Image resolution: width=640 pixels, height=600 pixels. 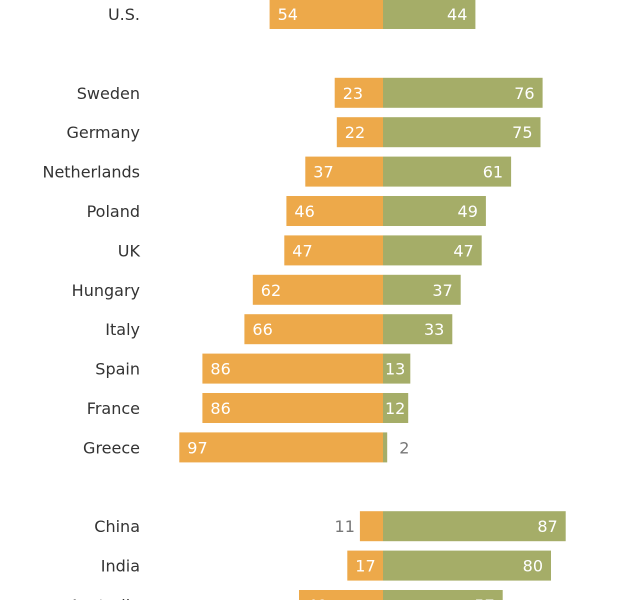 I want to click on value-label-left: 62, so click(x=271, y=290).